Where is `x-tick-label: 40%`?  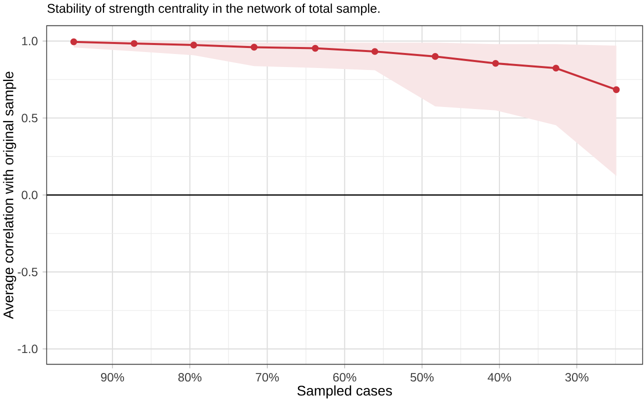
x-tick-label: 40% is located at coordinates (500, 377).